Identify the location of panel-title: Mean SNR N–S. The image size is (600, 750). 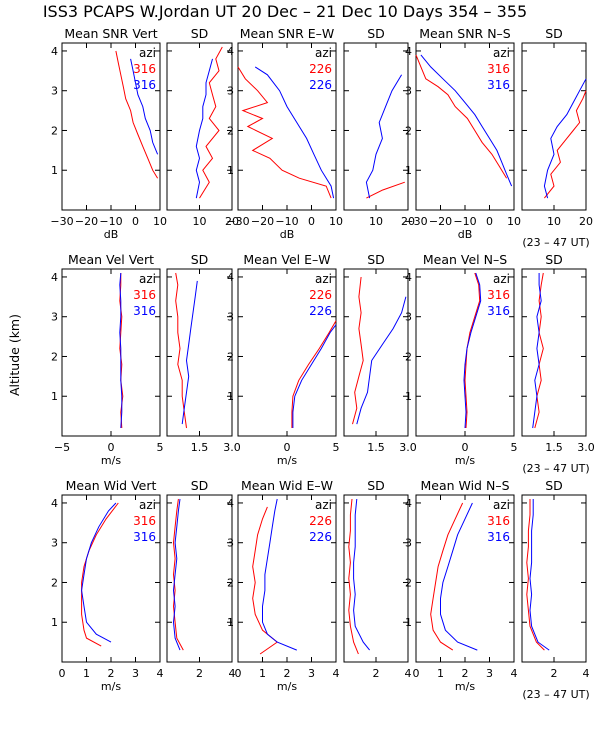
(465, 33).